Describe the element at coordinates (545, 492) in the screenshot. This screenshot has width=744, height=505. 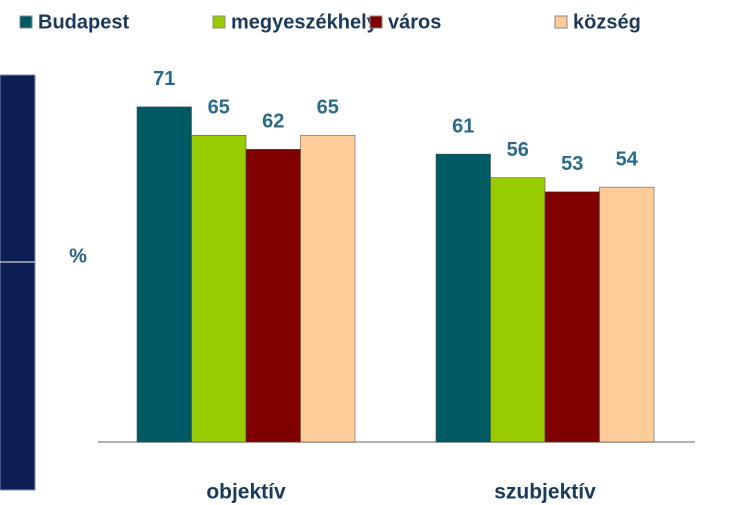
I see `x-tick-label: szubjektív` at that location.